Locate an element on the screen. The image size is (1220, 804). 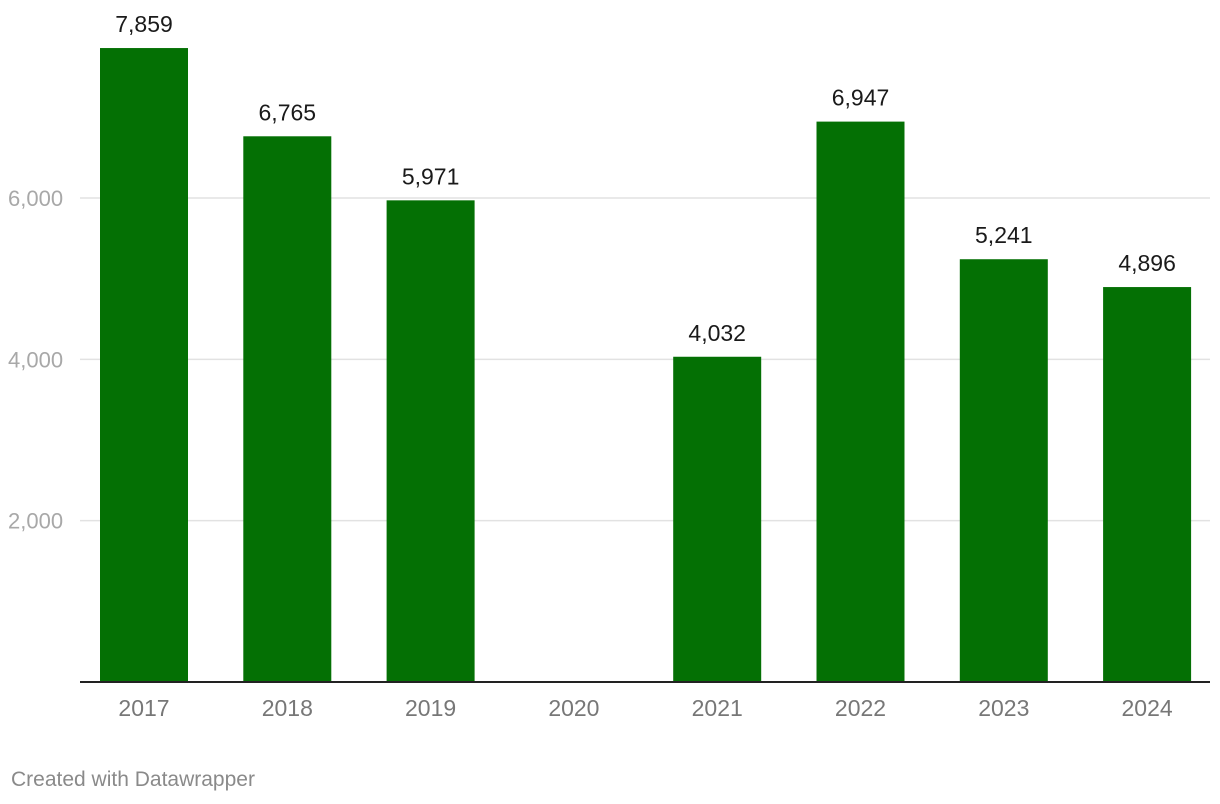
y-axis-ticks: 2,000 4,000 6,000 is located at coordinates (35, 360).